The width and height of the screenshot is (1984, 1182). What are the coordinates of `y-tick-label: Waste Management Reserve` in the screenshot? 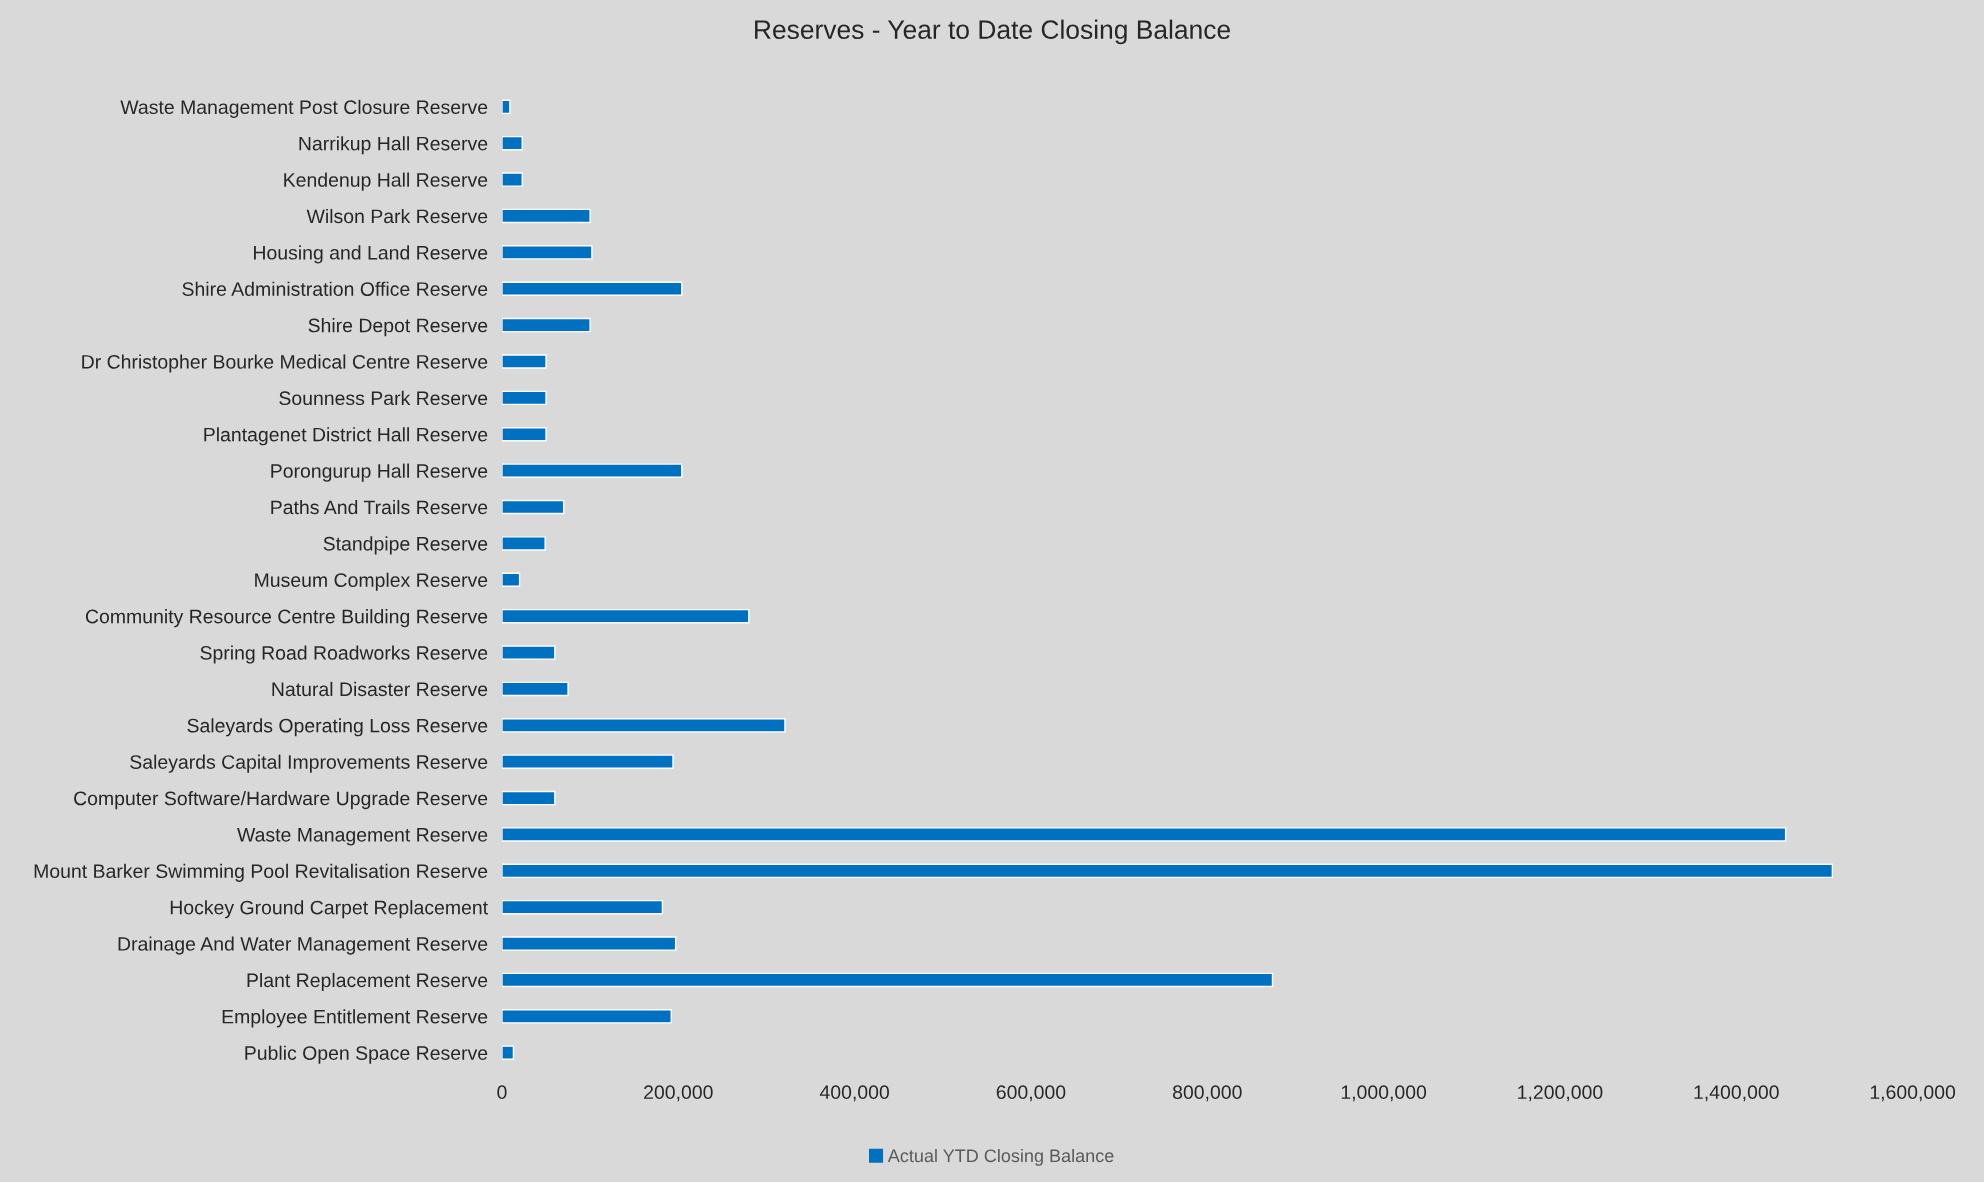 It's located at (362, 837).